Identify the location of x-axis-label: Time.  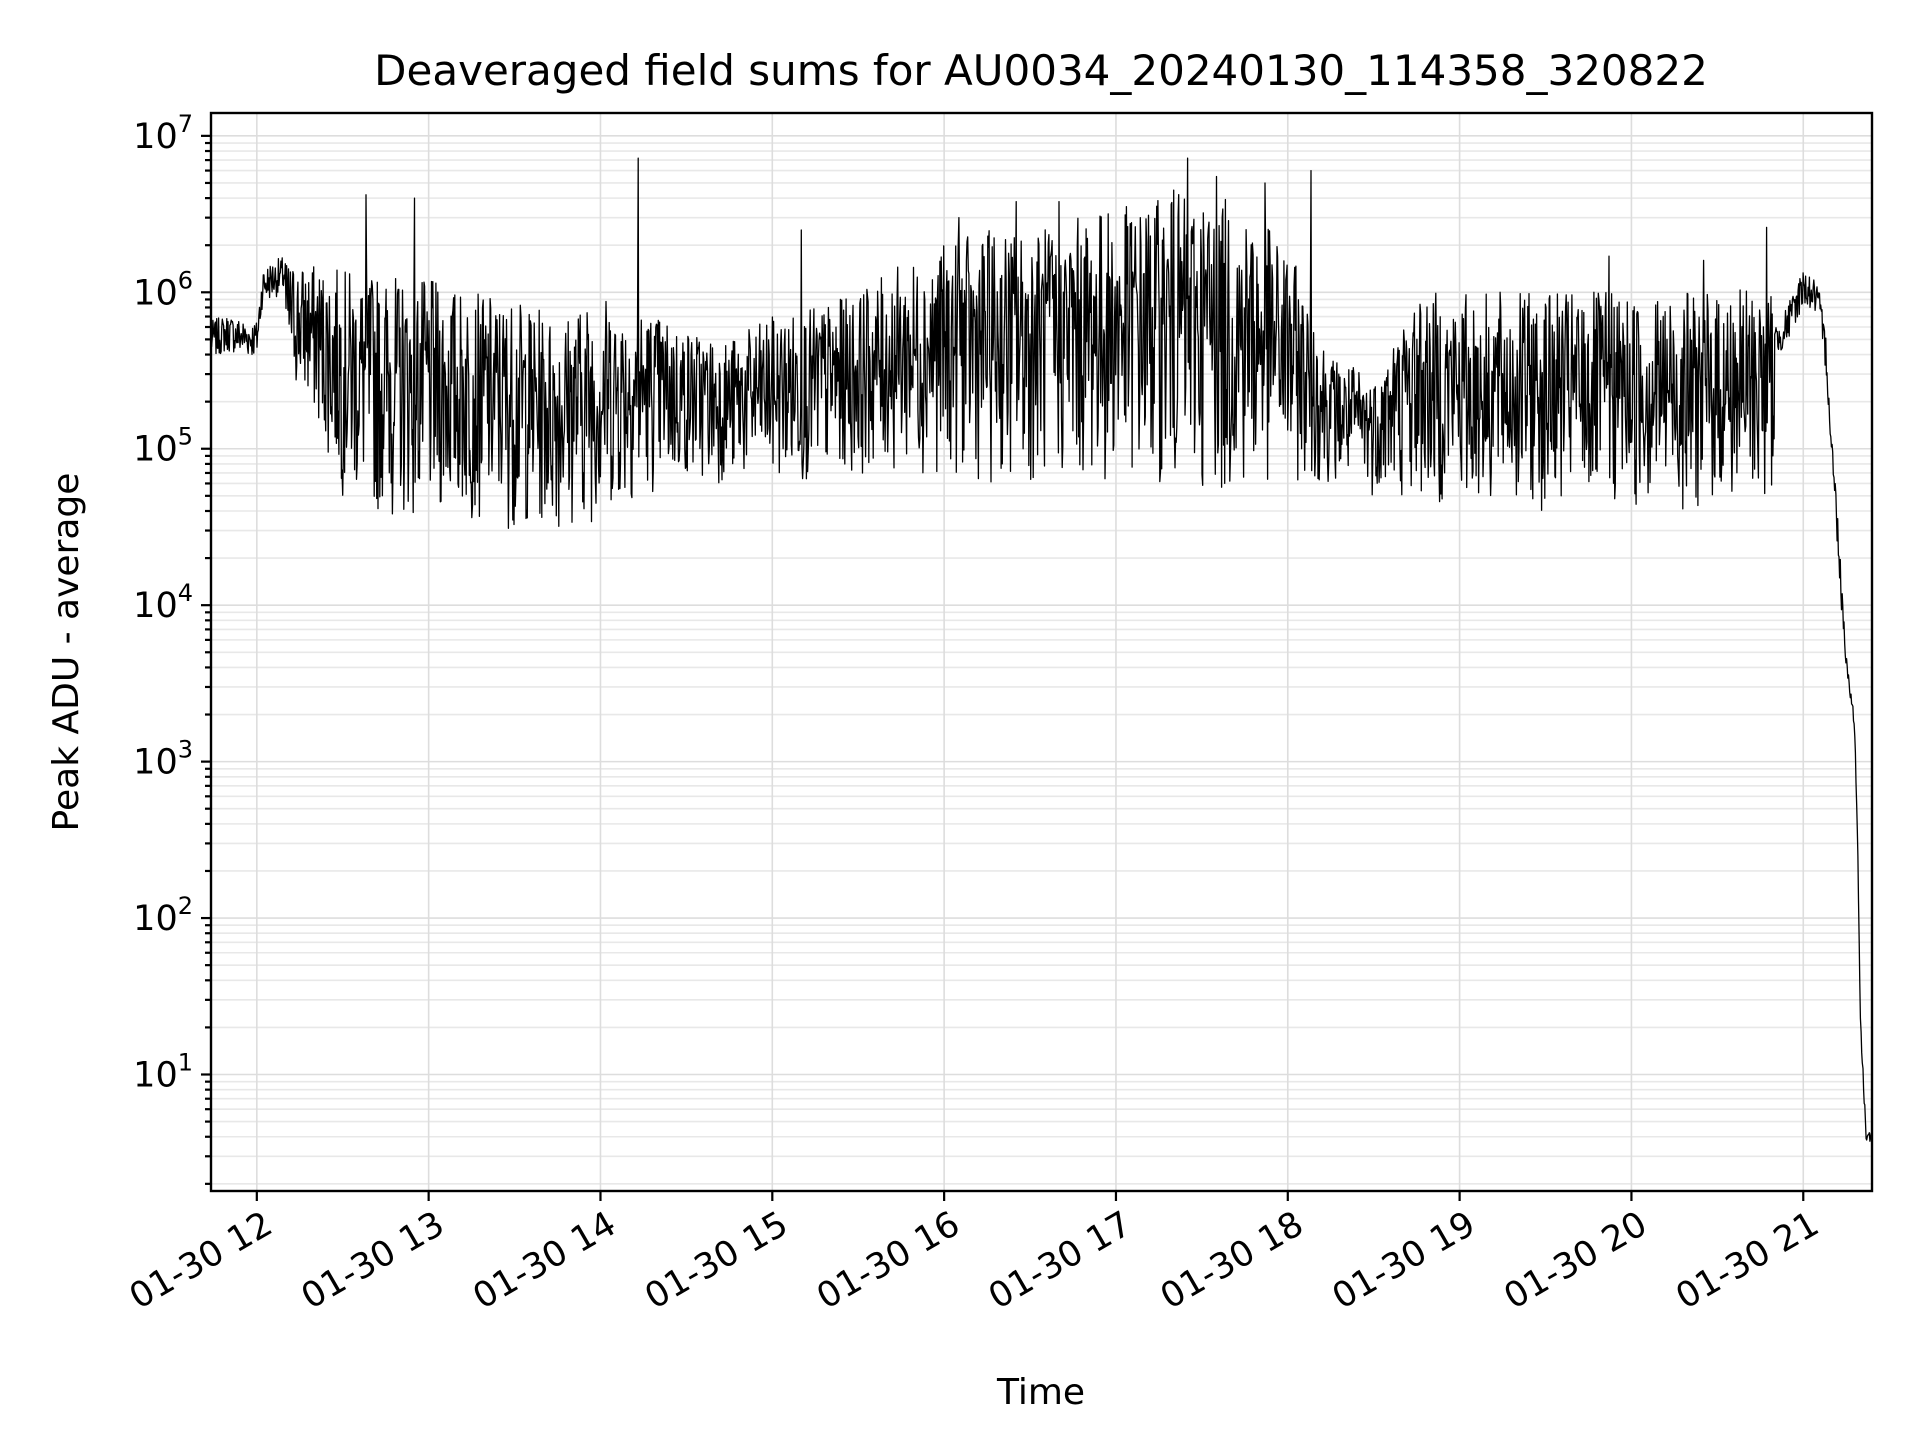
(1040, 1392).